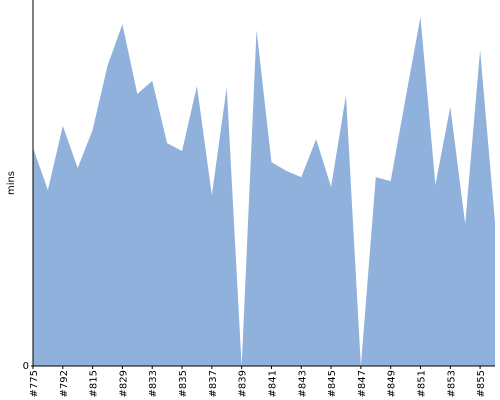 The image size is (500, 400). I want to click on y-tick-label: 0, so click(26, 366).